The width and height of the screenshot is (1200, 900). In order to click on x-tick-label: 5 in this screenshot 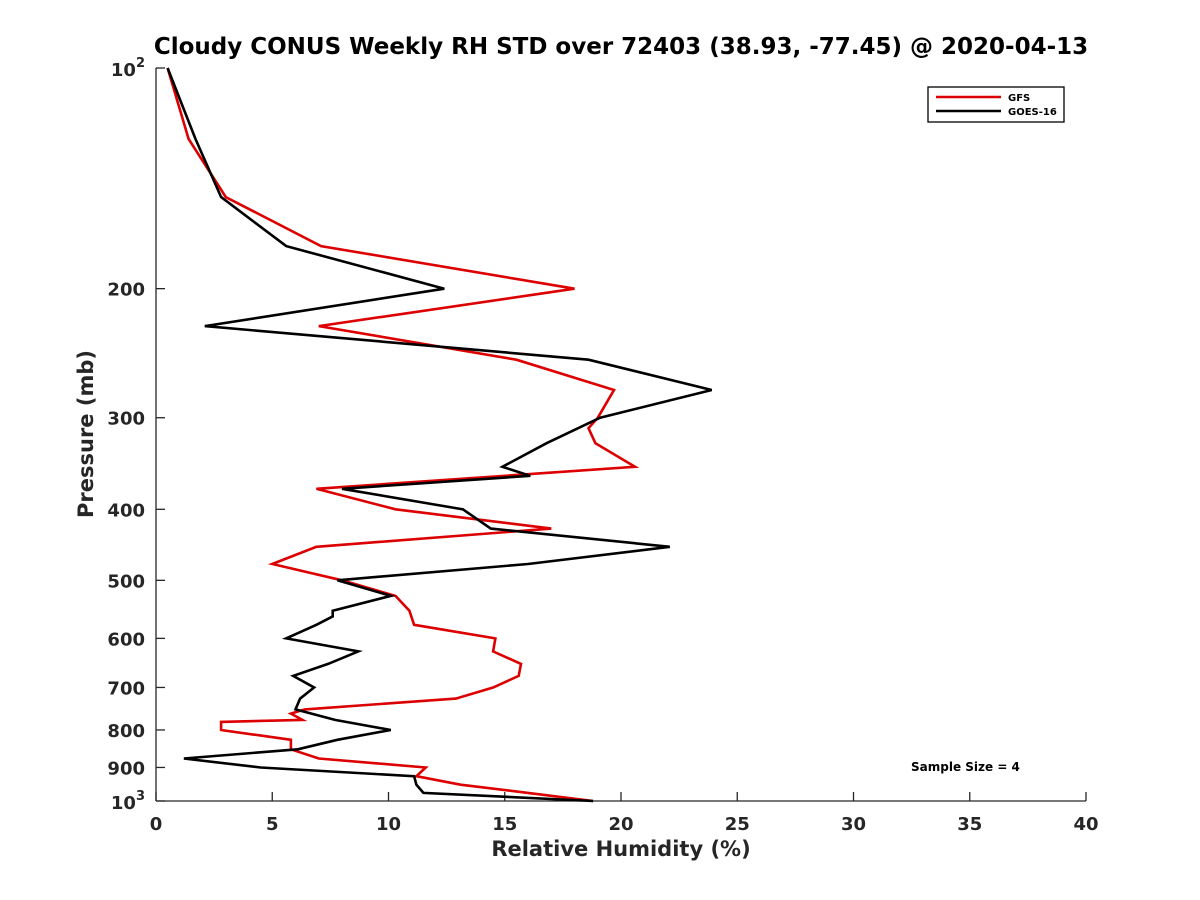, I will do `click(272, 824)`.